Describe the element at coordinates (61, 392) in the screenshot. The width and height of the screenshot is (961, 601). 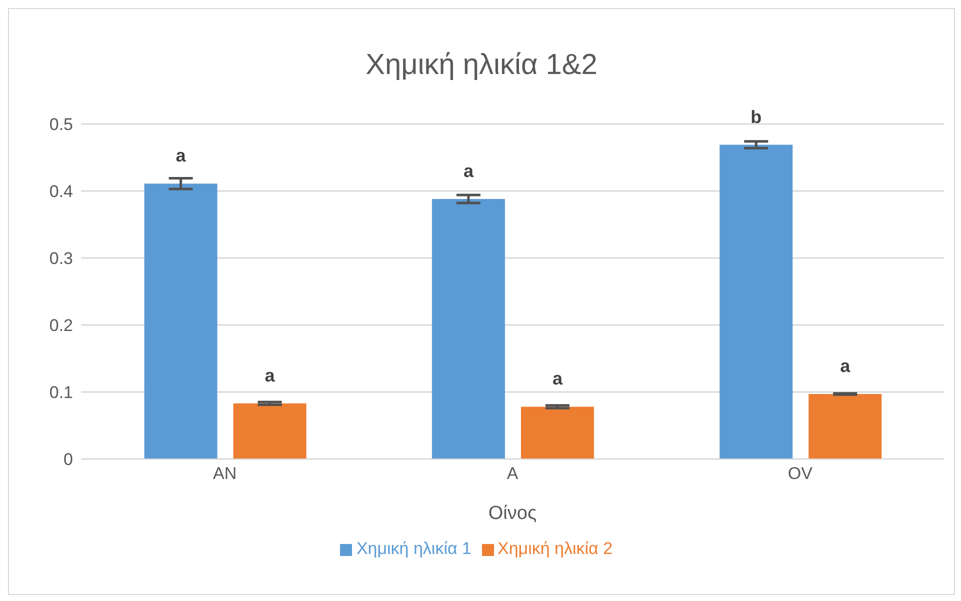
I see `y-tick-label: 0.1` at that location.